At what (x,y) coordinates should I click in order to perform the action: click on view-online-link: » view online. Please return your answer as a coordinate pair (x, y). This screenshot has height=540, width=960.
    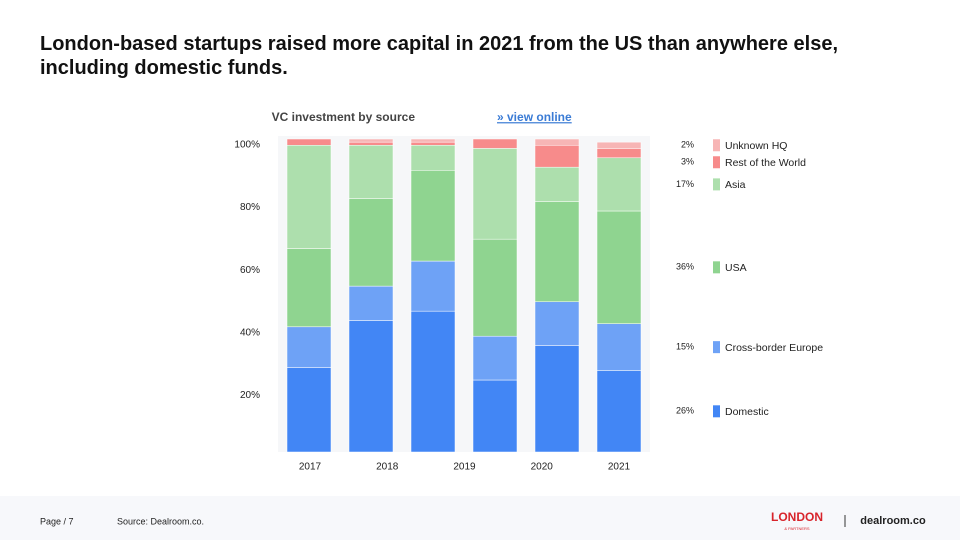
    Looking at the image, I should click on (534, 117).